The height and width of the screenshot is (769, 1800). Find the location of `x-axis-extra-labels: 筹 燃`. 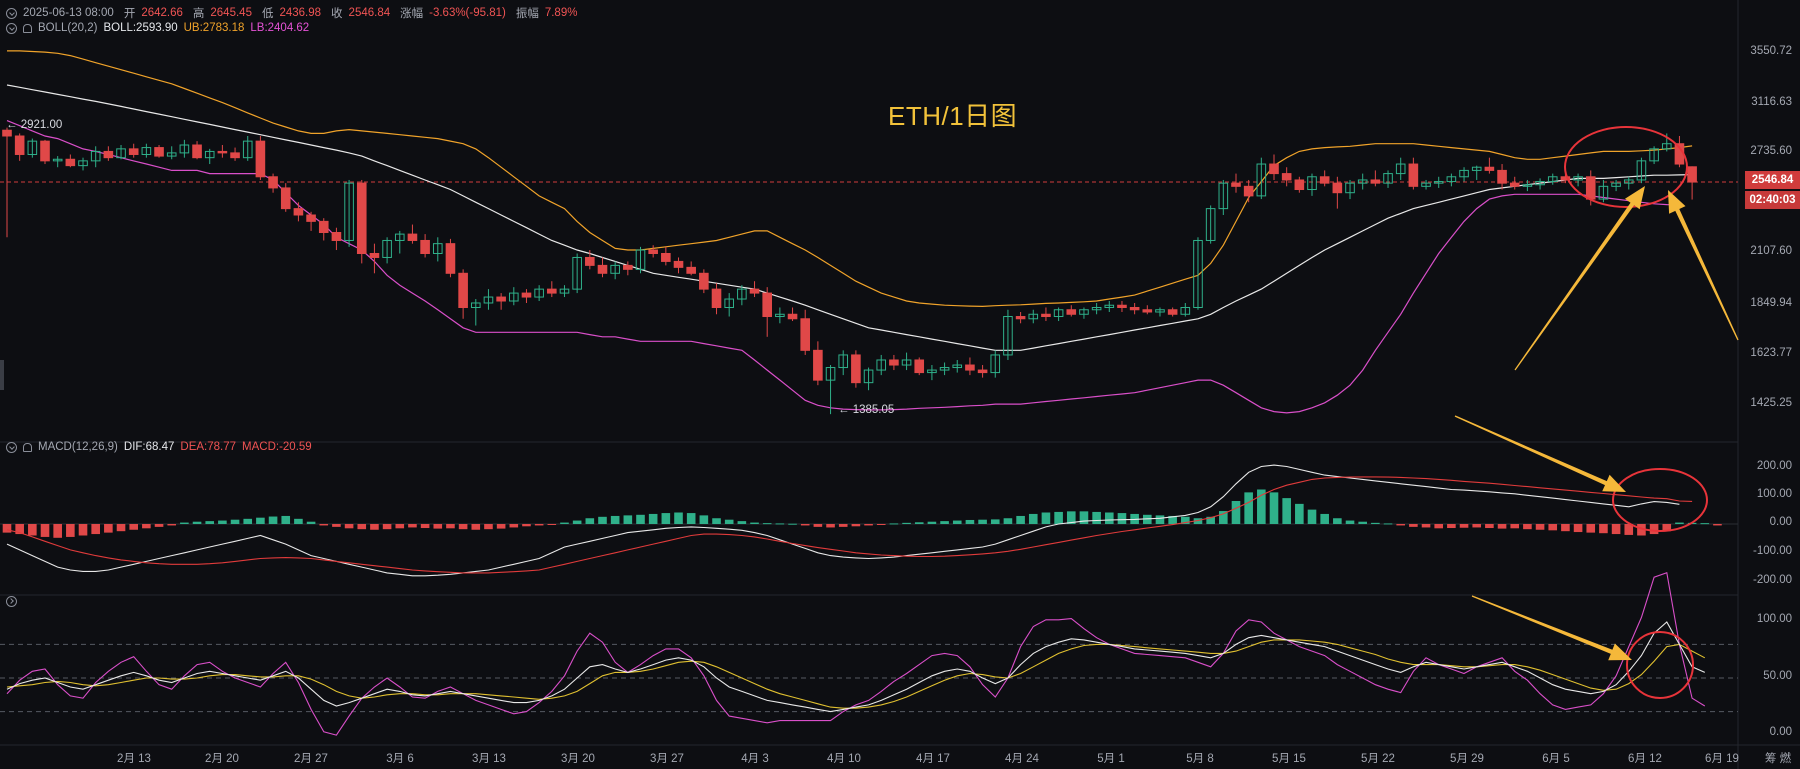

x-axis-extra-labels: 筹 燃 is located at coordinates (1778, 759).